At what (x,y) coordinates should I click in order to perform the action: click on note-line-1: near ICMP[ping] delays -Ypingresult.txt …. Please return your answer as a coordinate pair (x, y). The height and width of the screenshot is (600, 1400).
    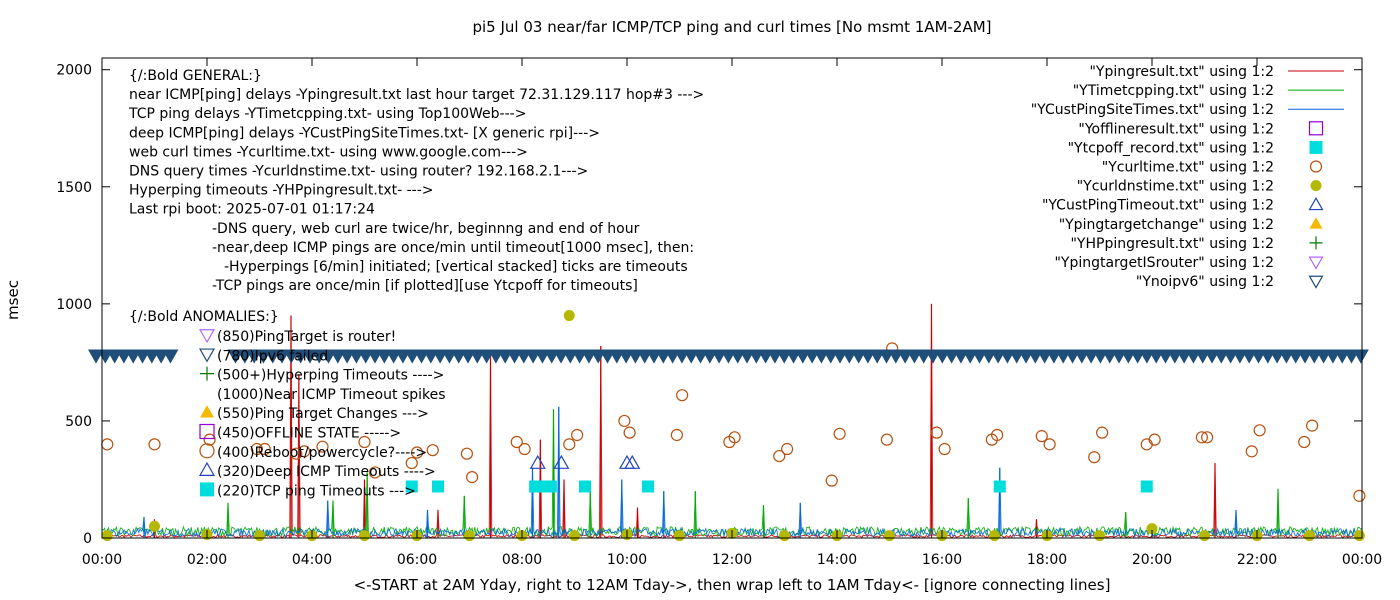
    Looking at the image, I should click on (416, 95).